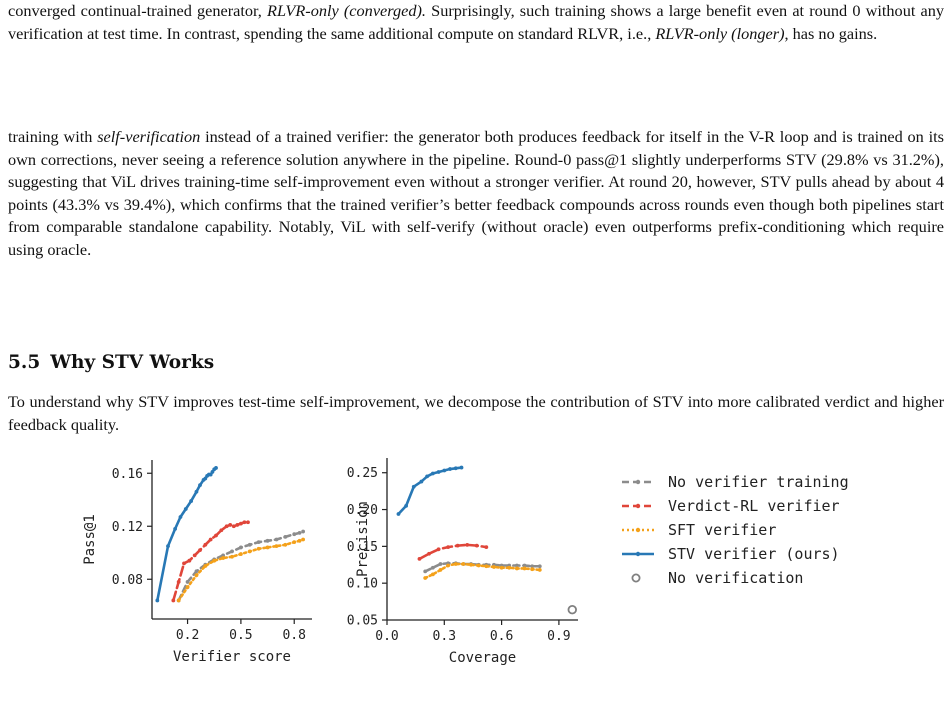 This screenshot has width=951, height=703. What do you see at coordinates (758, 482) in the screenshot?
I see `legend-label: No verifier training` at bounding box center [758, 482].